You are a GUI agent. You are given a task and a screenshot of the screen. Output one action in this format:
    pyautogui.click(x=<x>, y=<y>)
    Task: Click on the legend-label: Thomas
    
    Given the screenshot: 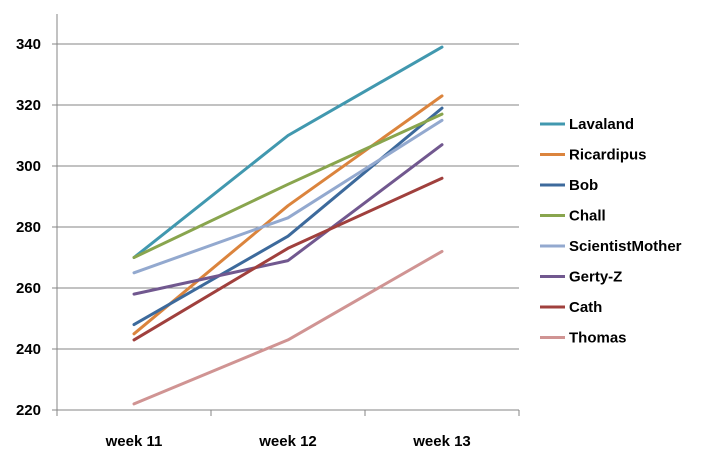 What is the action you would take?
    pyautogui.click(x=598, y=338)
    